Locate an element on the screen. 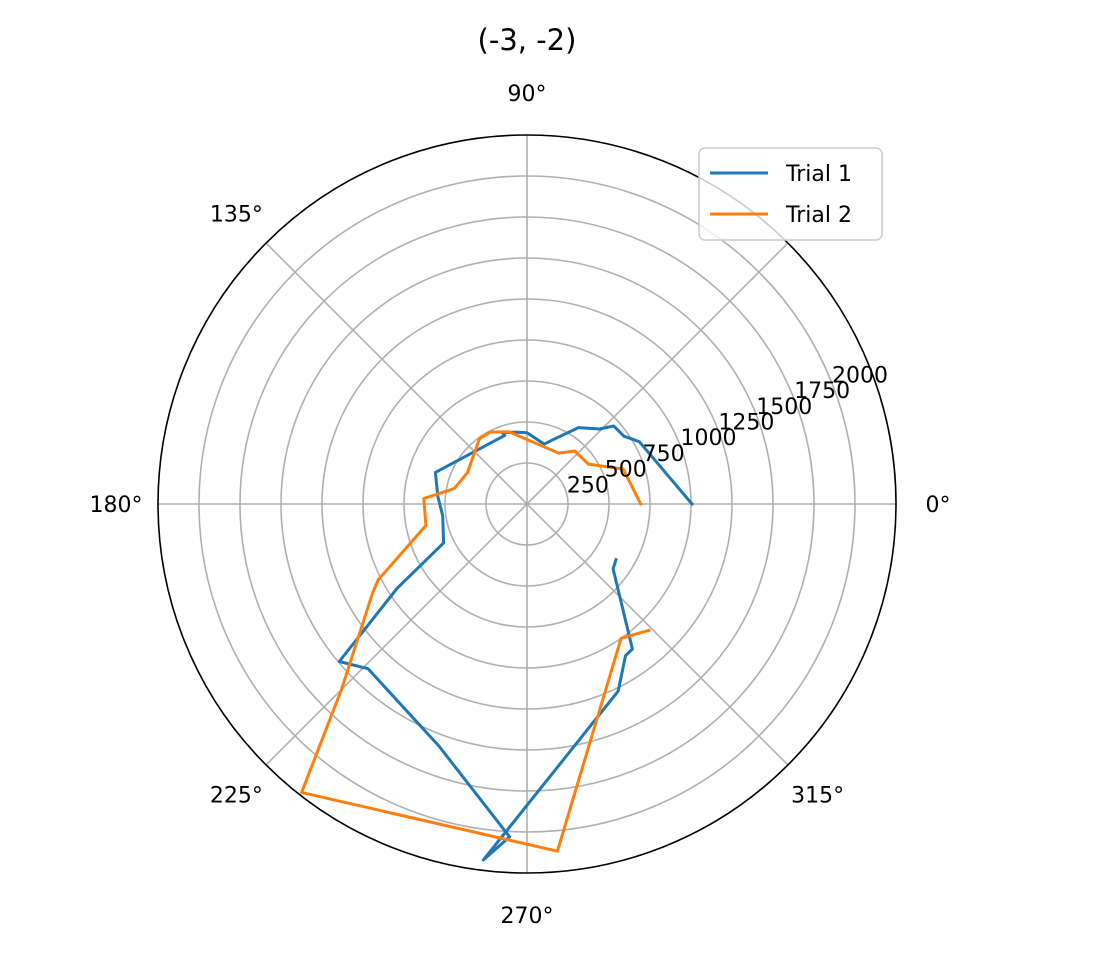 The width and height of the screenshot is (1110, 966). theta-tick-label-0: 0° is located at coordinates (938, 505).